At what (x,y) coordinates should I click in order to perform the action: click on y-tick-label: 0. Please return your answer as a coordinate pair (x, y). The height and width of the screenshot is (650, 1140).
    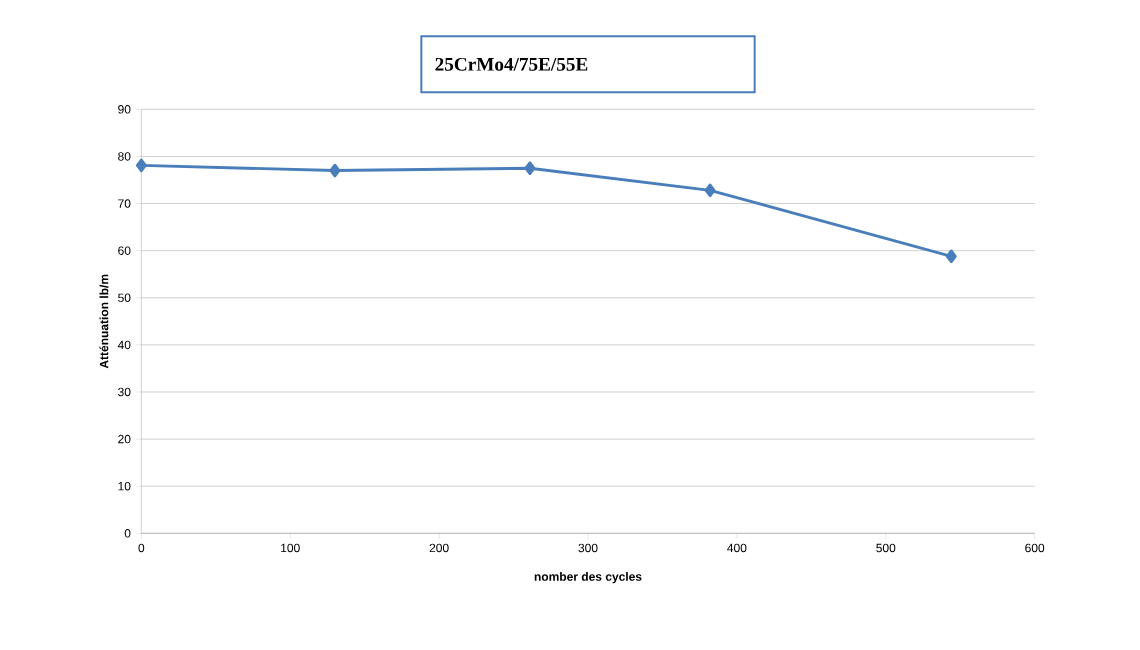
    Looking at the image, I should click on (127, 533).